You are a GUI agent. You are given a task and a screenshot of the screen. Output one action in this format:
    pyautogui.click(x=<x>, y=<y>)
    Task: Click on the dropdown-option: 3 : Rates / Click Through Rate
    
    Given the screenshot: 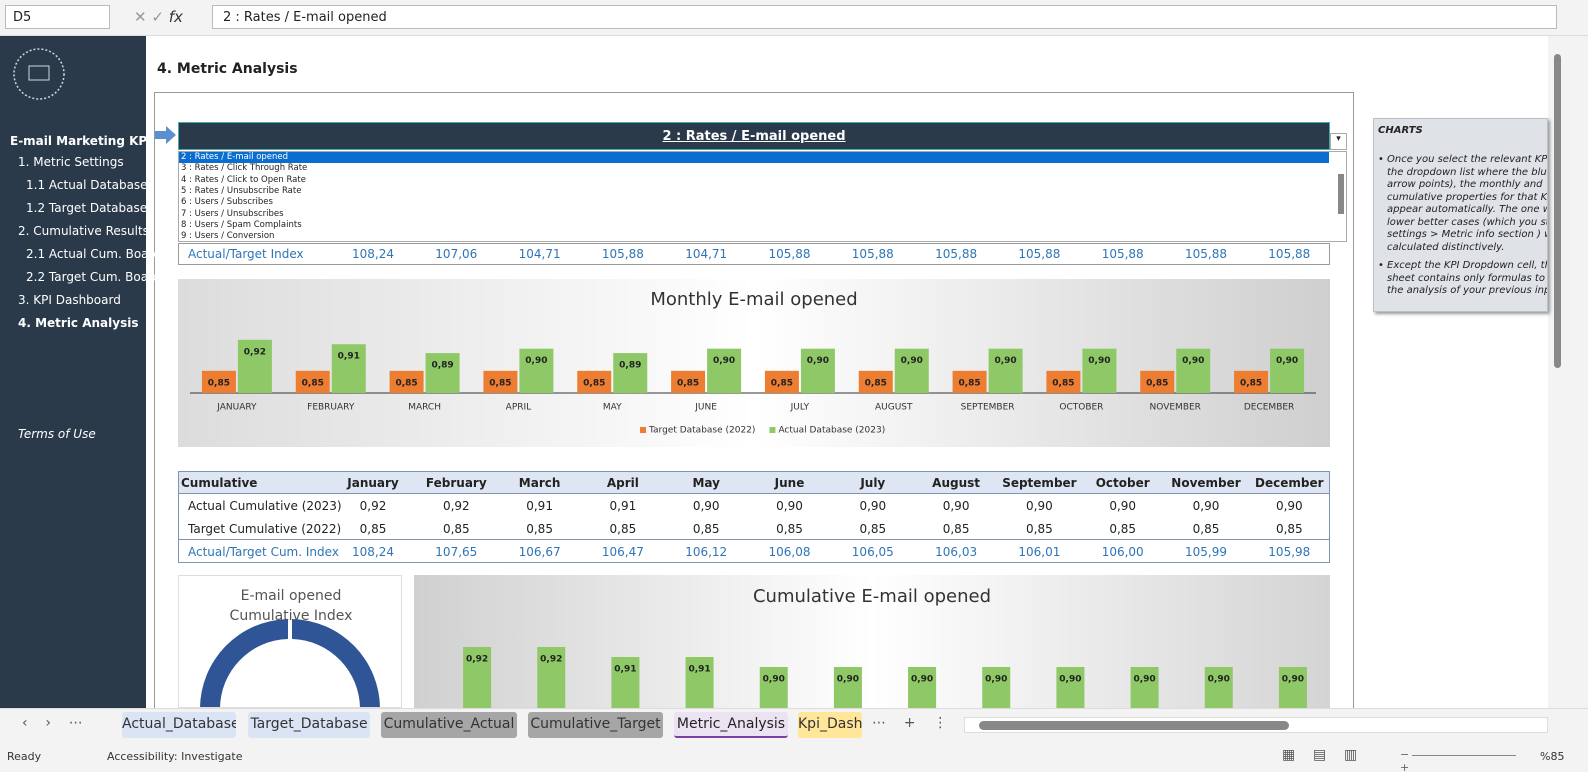 What is the action you would take?
    pyautogui.click(x=244, y=168)
    